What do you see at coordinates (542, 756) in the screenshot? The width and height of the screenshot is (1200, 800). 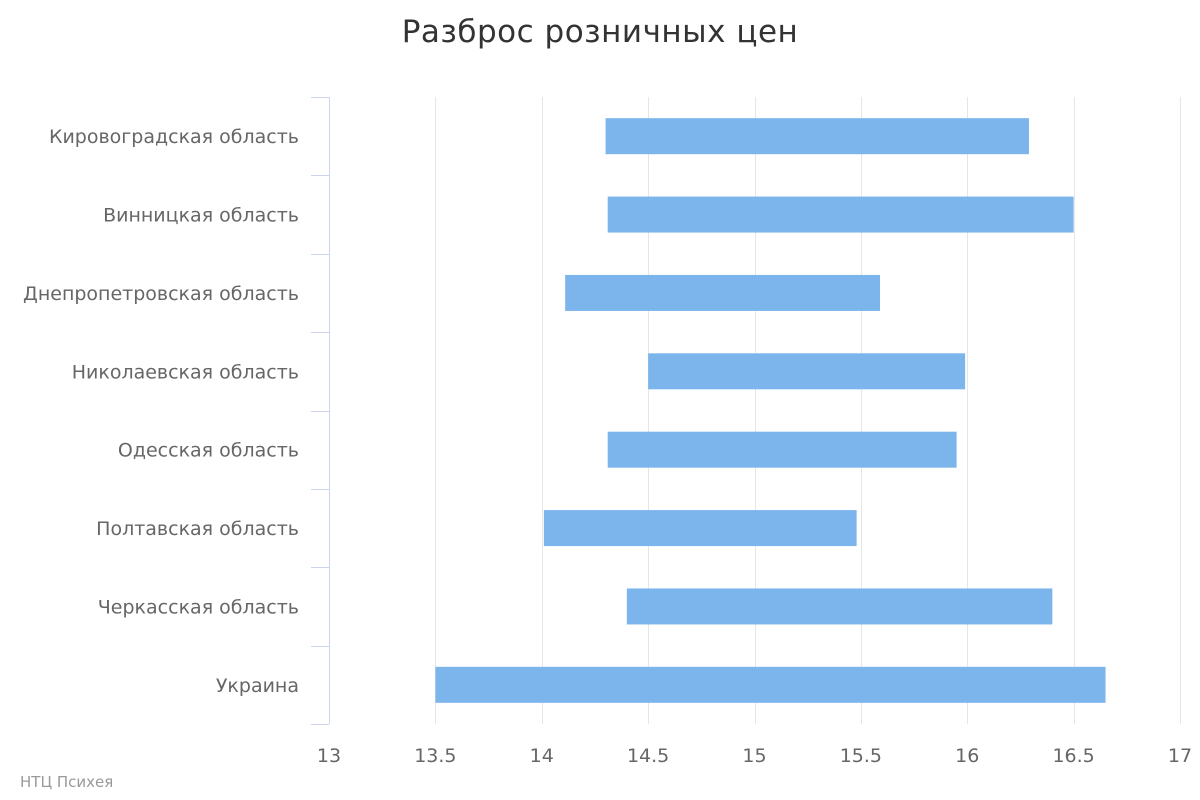 I see `x-tick-label: 14` at bounding box center [542, 756].